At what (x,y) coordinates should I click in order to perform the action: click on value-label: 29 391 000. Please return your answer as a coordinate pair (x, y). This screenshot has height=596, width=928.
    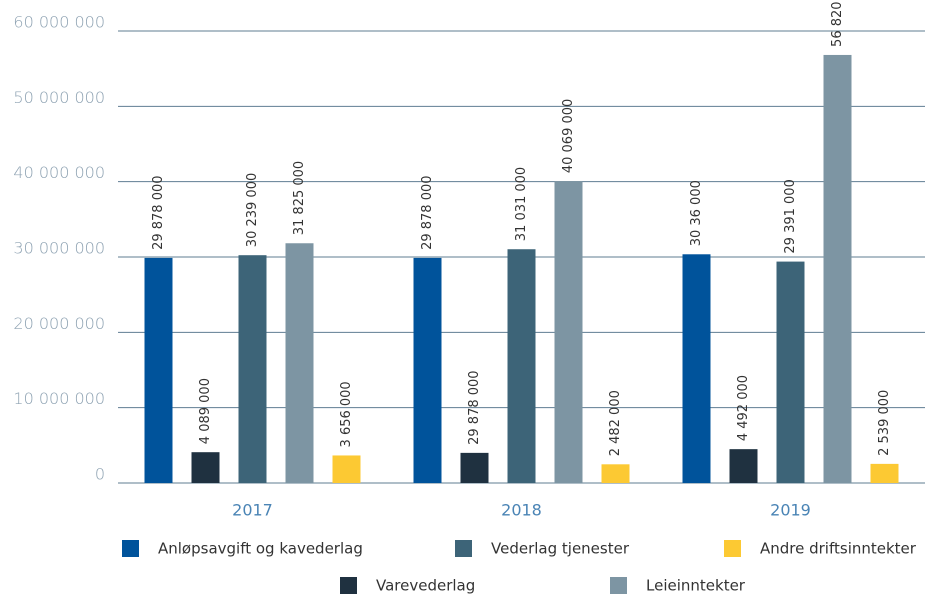
    Looking at the image, I should click on (790, 216).